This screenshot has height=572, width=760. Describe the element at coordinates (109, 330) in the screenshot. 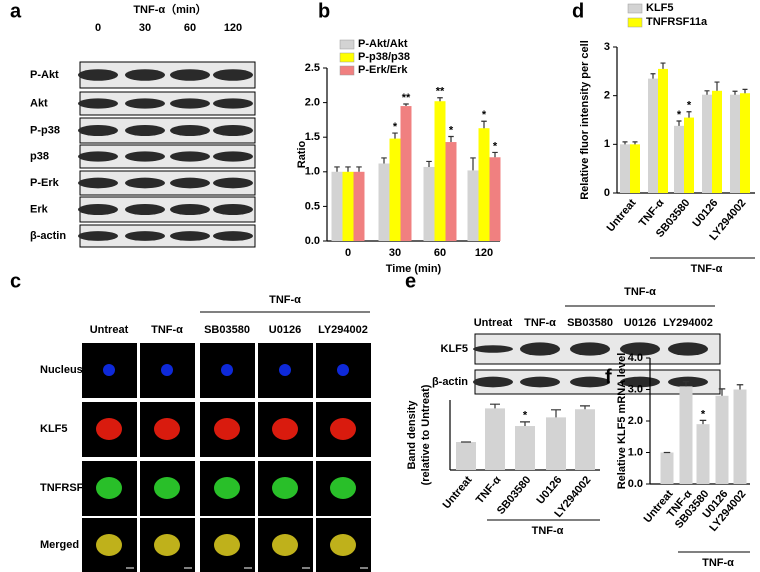

I see `column-label: Untreat` at that location.